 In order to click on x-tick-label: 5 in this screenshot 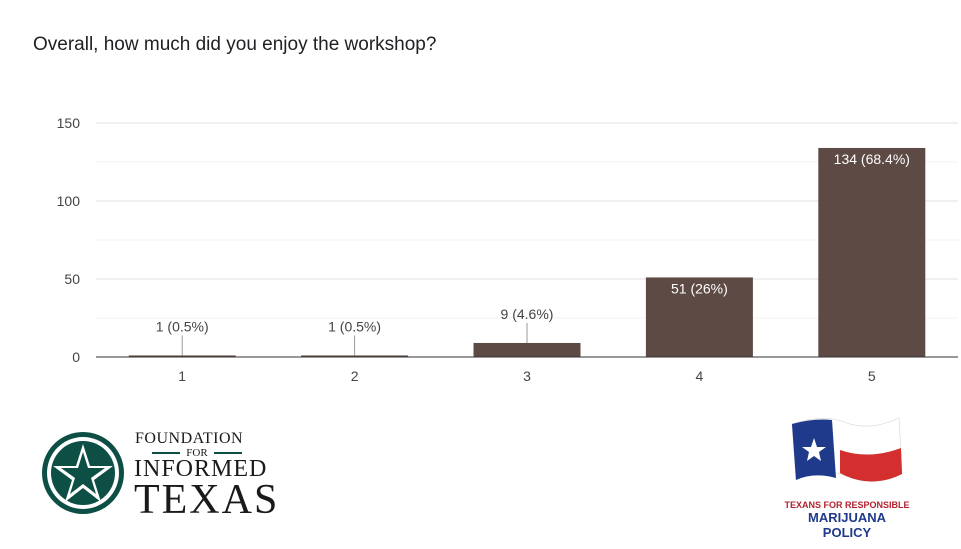, I will do `click(872, 376)`.